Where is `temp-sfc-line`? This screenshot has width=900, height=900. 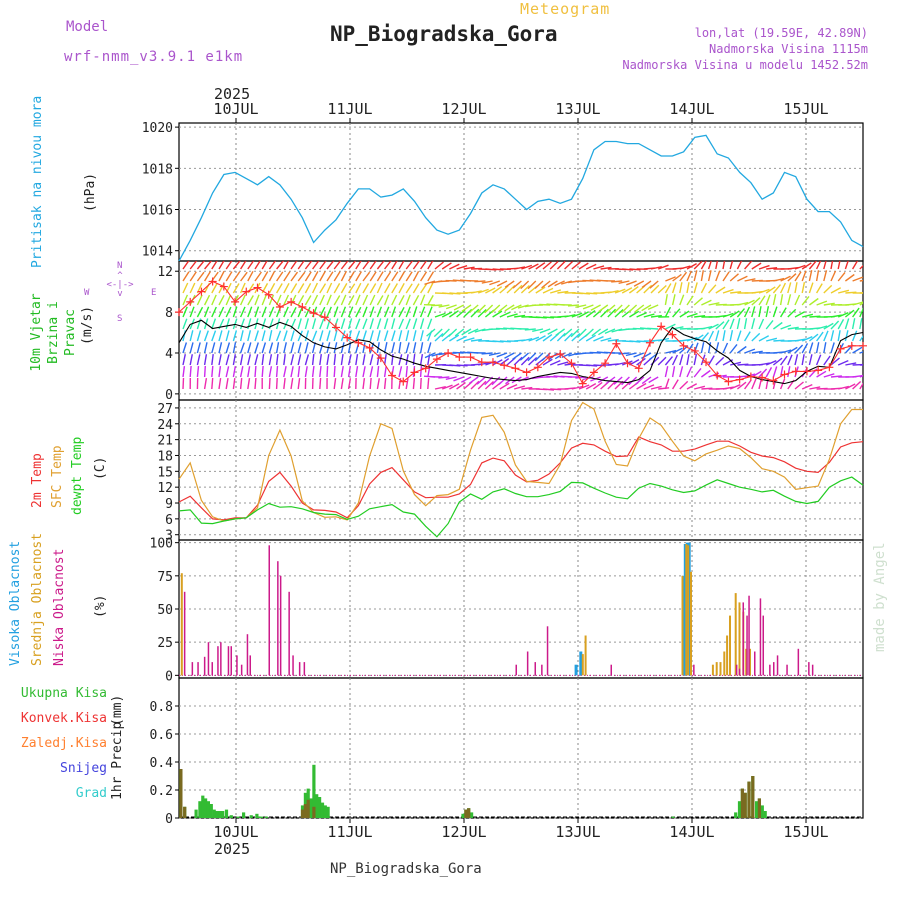 temp-sfc-line is located at coordinates (520, 461).